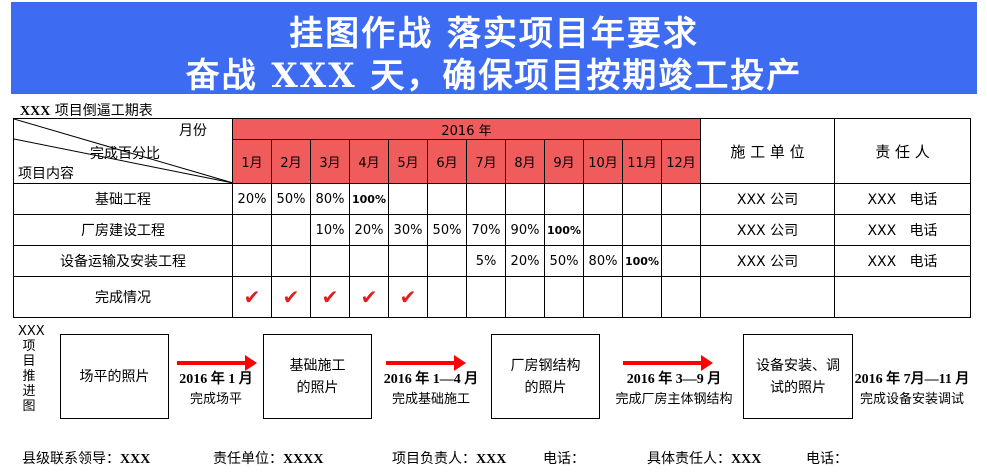 The height and width of the screenshot is (476, 987). What do you see at coordinates (494, 76) in the screenshot?
I see `banner-line-2: 奋战 XXX 天，确保项目按期竣工投产` at bounding box center [494, 76].